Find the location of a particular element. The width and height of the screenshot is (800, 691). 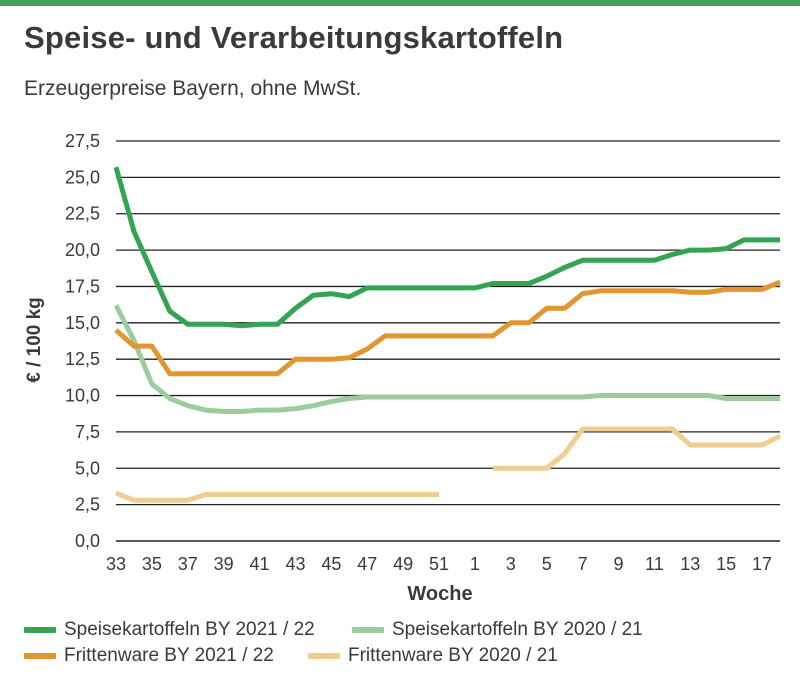

y-tick-label: 0,0 is located at coordinates (87, 541).